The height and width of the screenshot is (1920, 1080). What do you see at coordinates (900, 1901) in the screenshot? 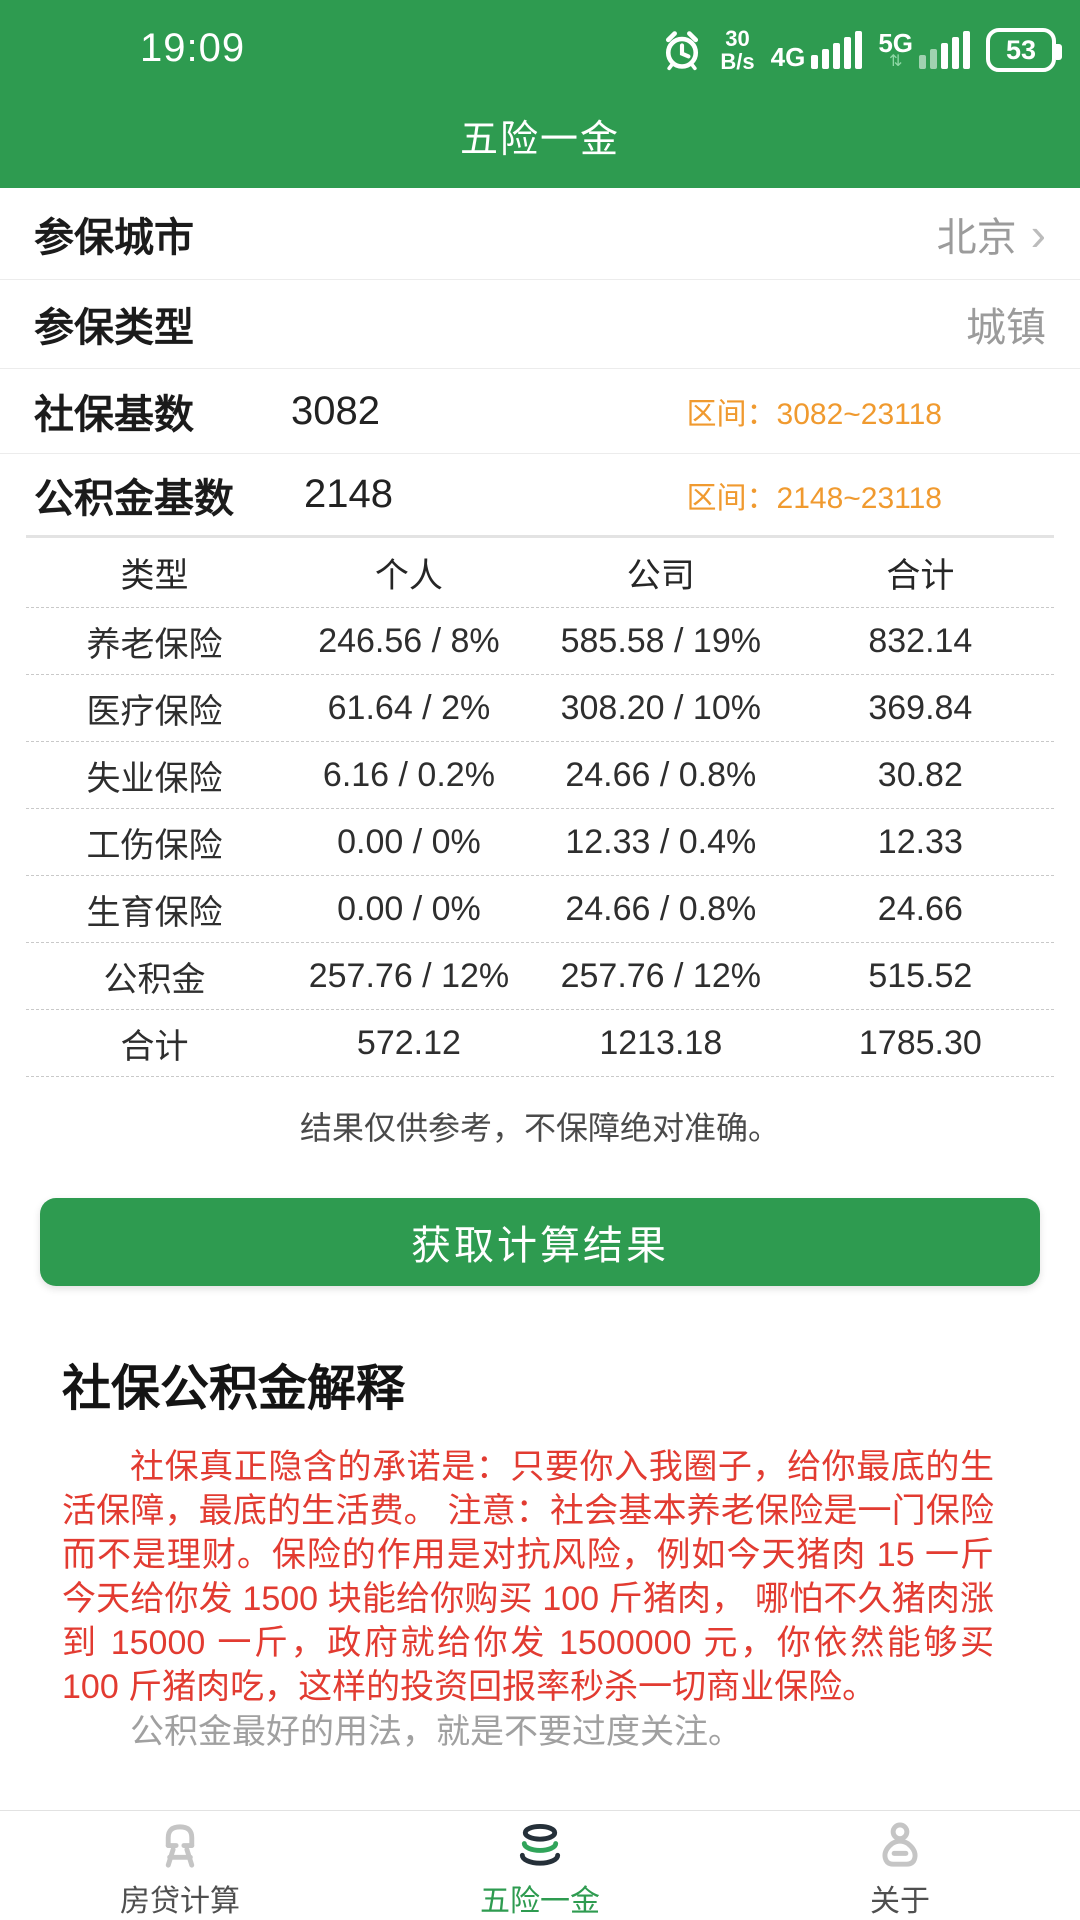
I see `tab-label: 关于` at bounding box center [900, 1901].